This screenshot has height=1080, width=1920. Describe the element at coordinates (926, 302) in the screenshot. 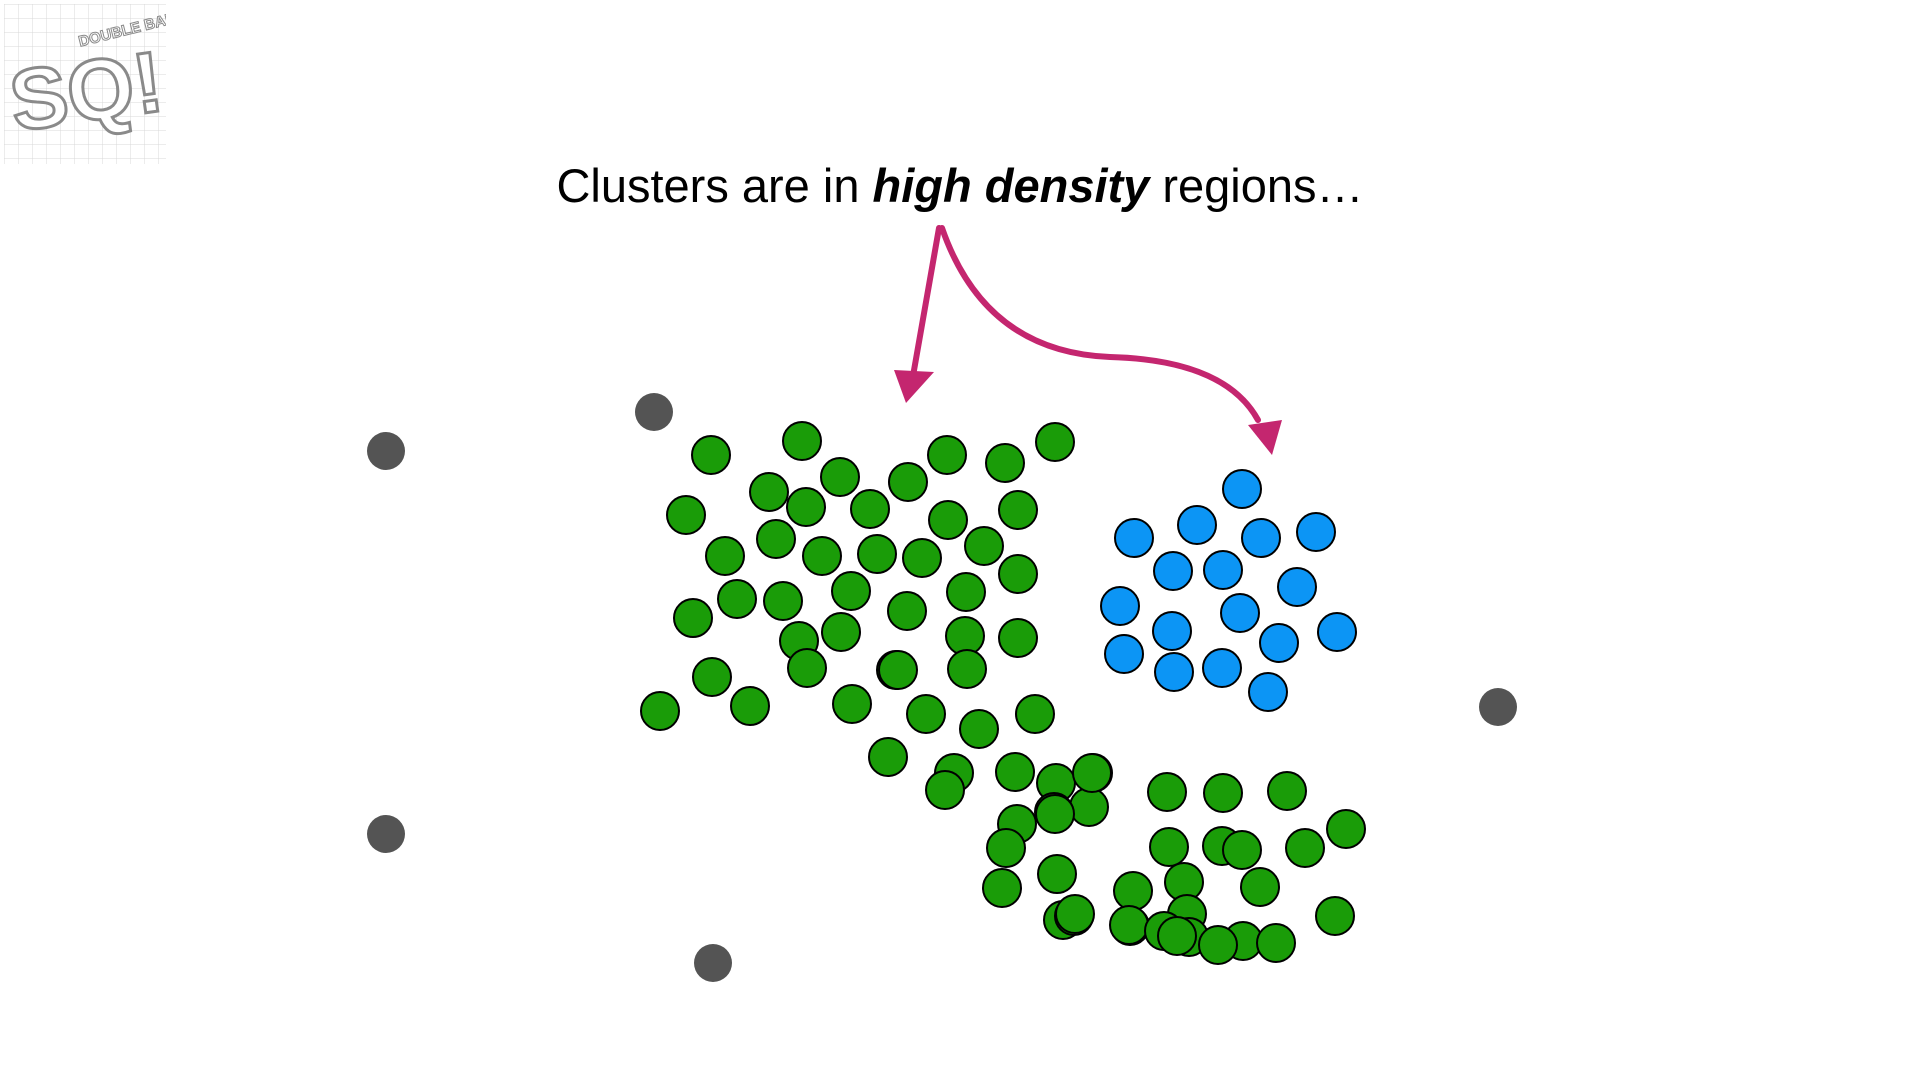

I see `arrow-to-green-cluster` at that location.